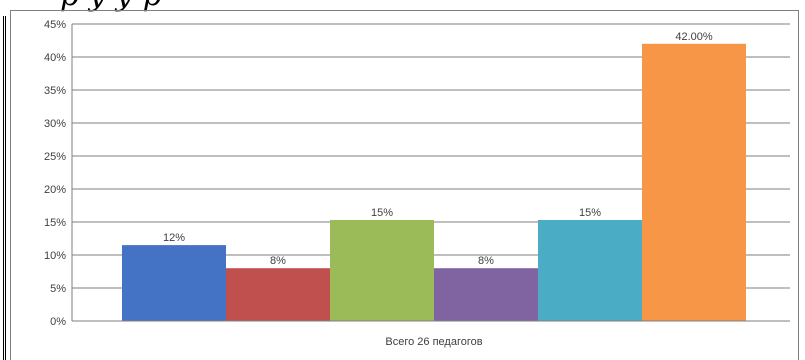 The height and width of the screenshot is (360, 805). Describe the element at coordinates (590, 213) in the screenshot. I see `data-label-5: 15%` at that location.